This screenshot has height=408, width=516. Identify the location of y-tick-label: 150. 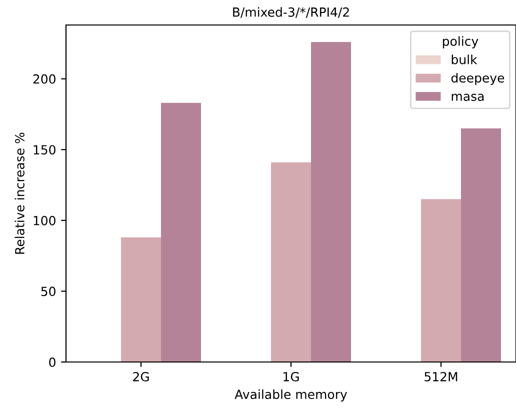
(45, 150).